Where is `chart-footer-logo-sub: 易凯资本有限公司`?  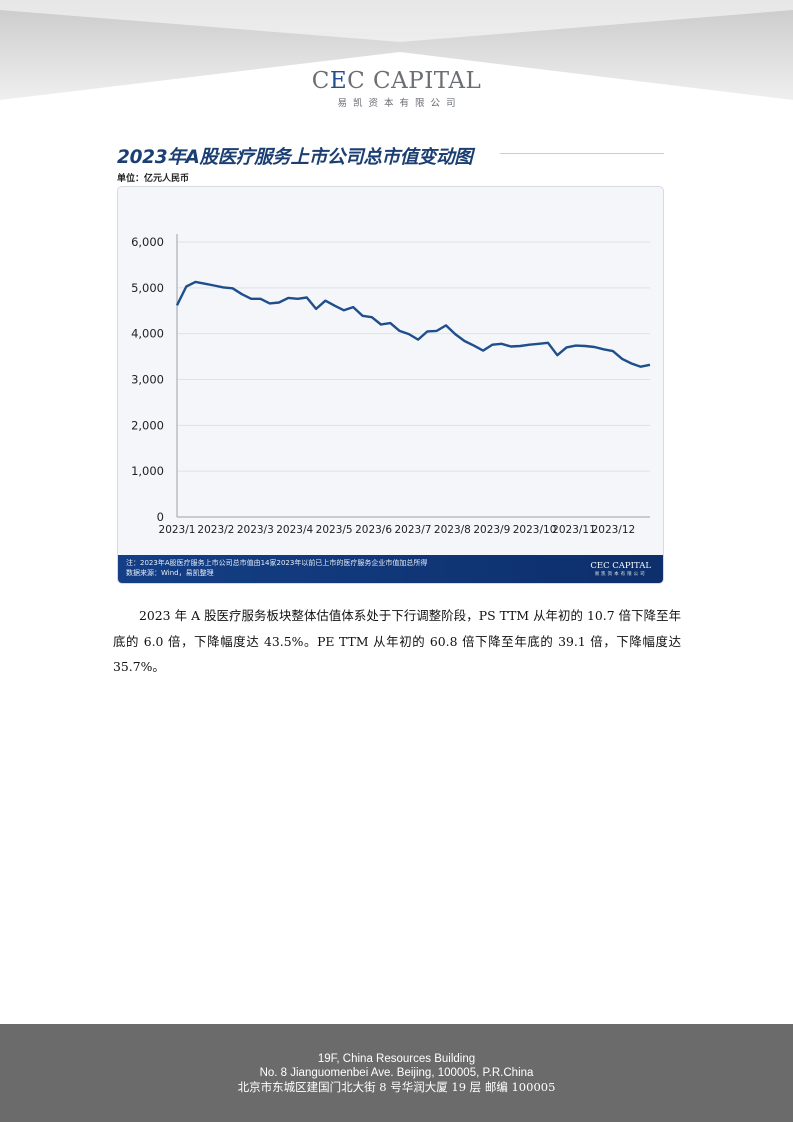
chart-footer-logo-sub: 易凯资本有限公司 is located at coordinates (620, 574).